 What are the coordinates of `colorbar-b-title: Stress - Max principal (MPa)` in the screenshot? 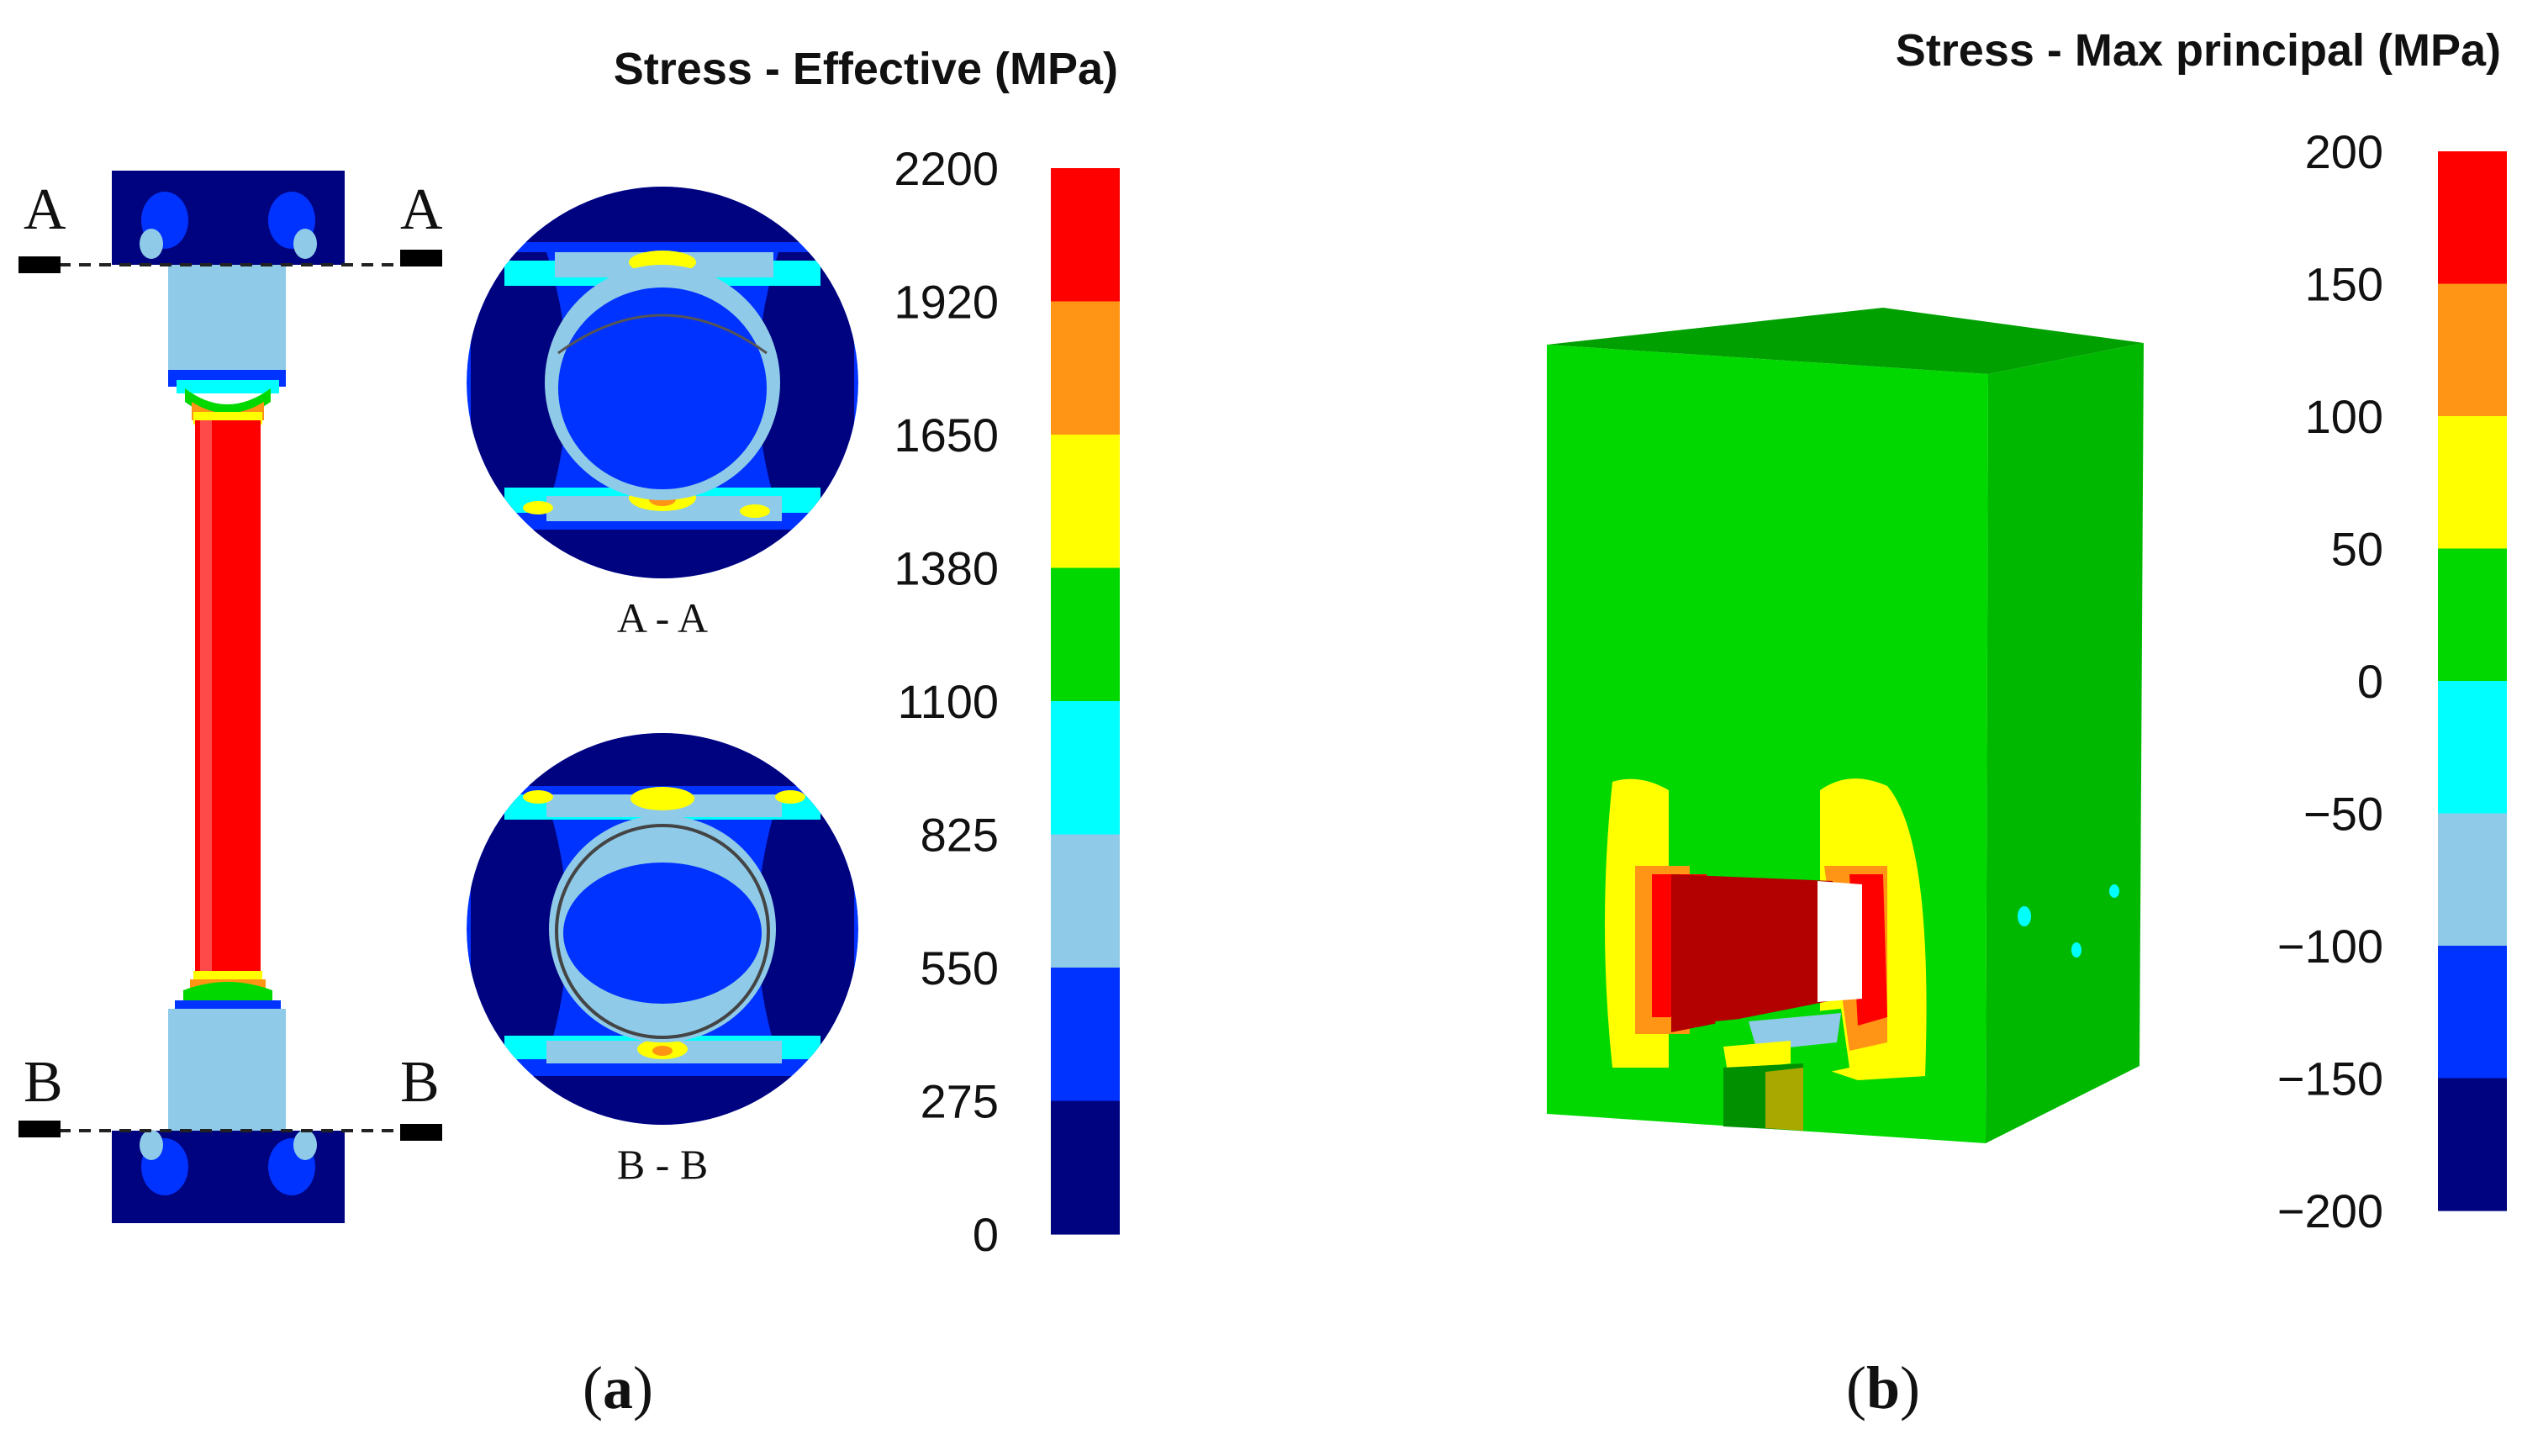 It's located at (2198, 50).